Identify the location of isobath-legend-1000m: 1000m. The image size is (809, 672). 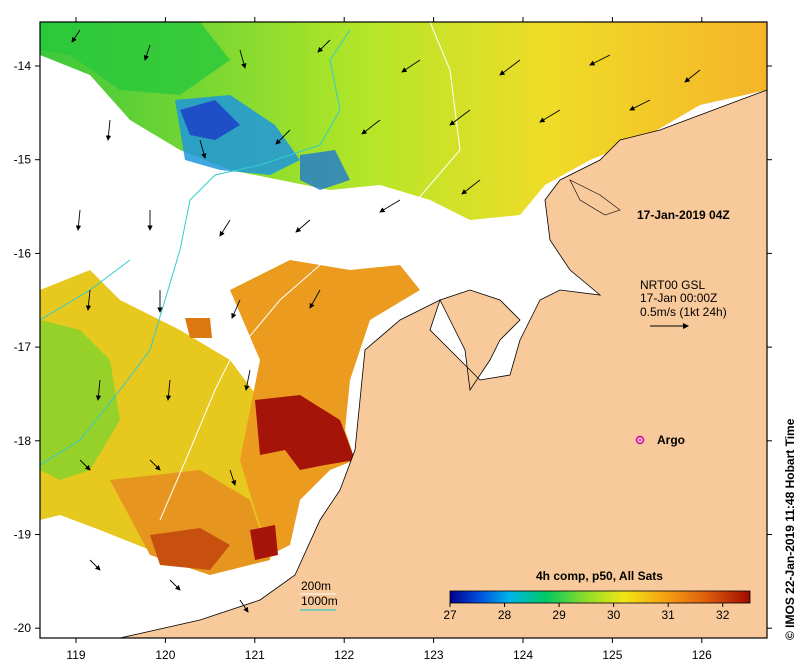
(319, 601).